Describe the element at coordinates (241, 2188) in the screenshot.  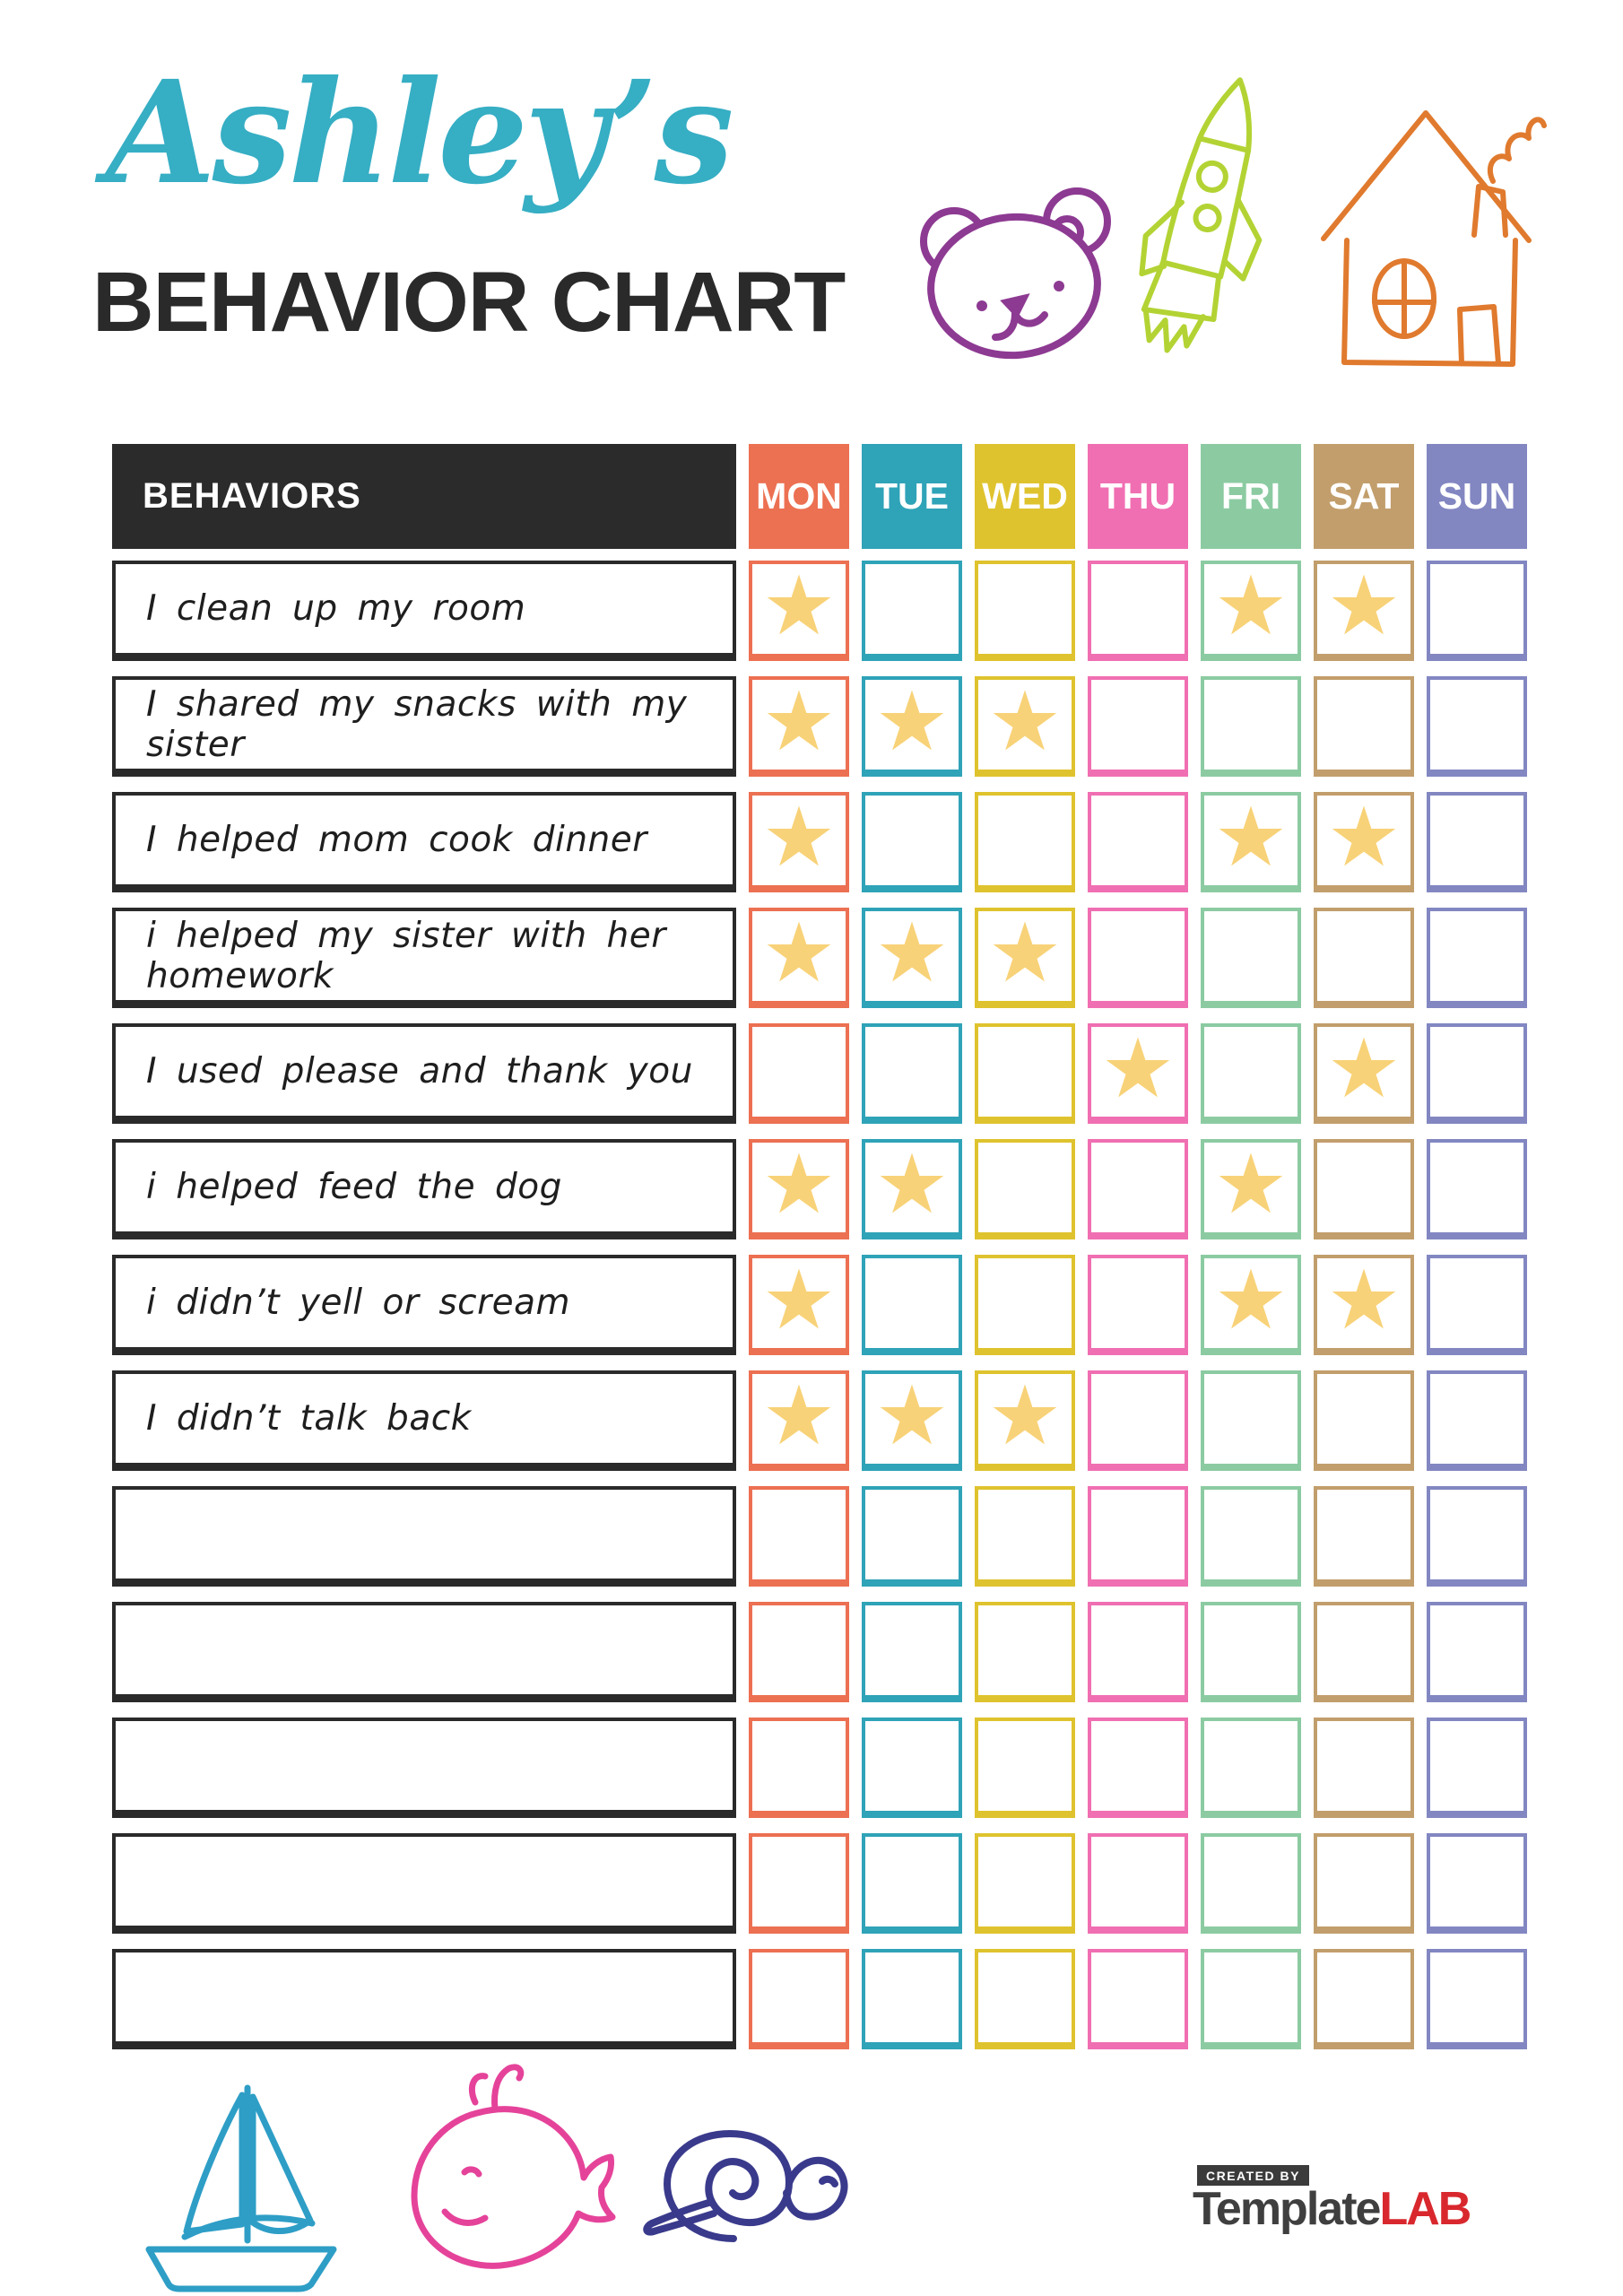
I see `sailboat-doodle-icon` at that location.